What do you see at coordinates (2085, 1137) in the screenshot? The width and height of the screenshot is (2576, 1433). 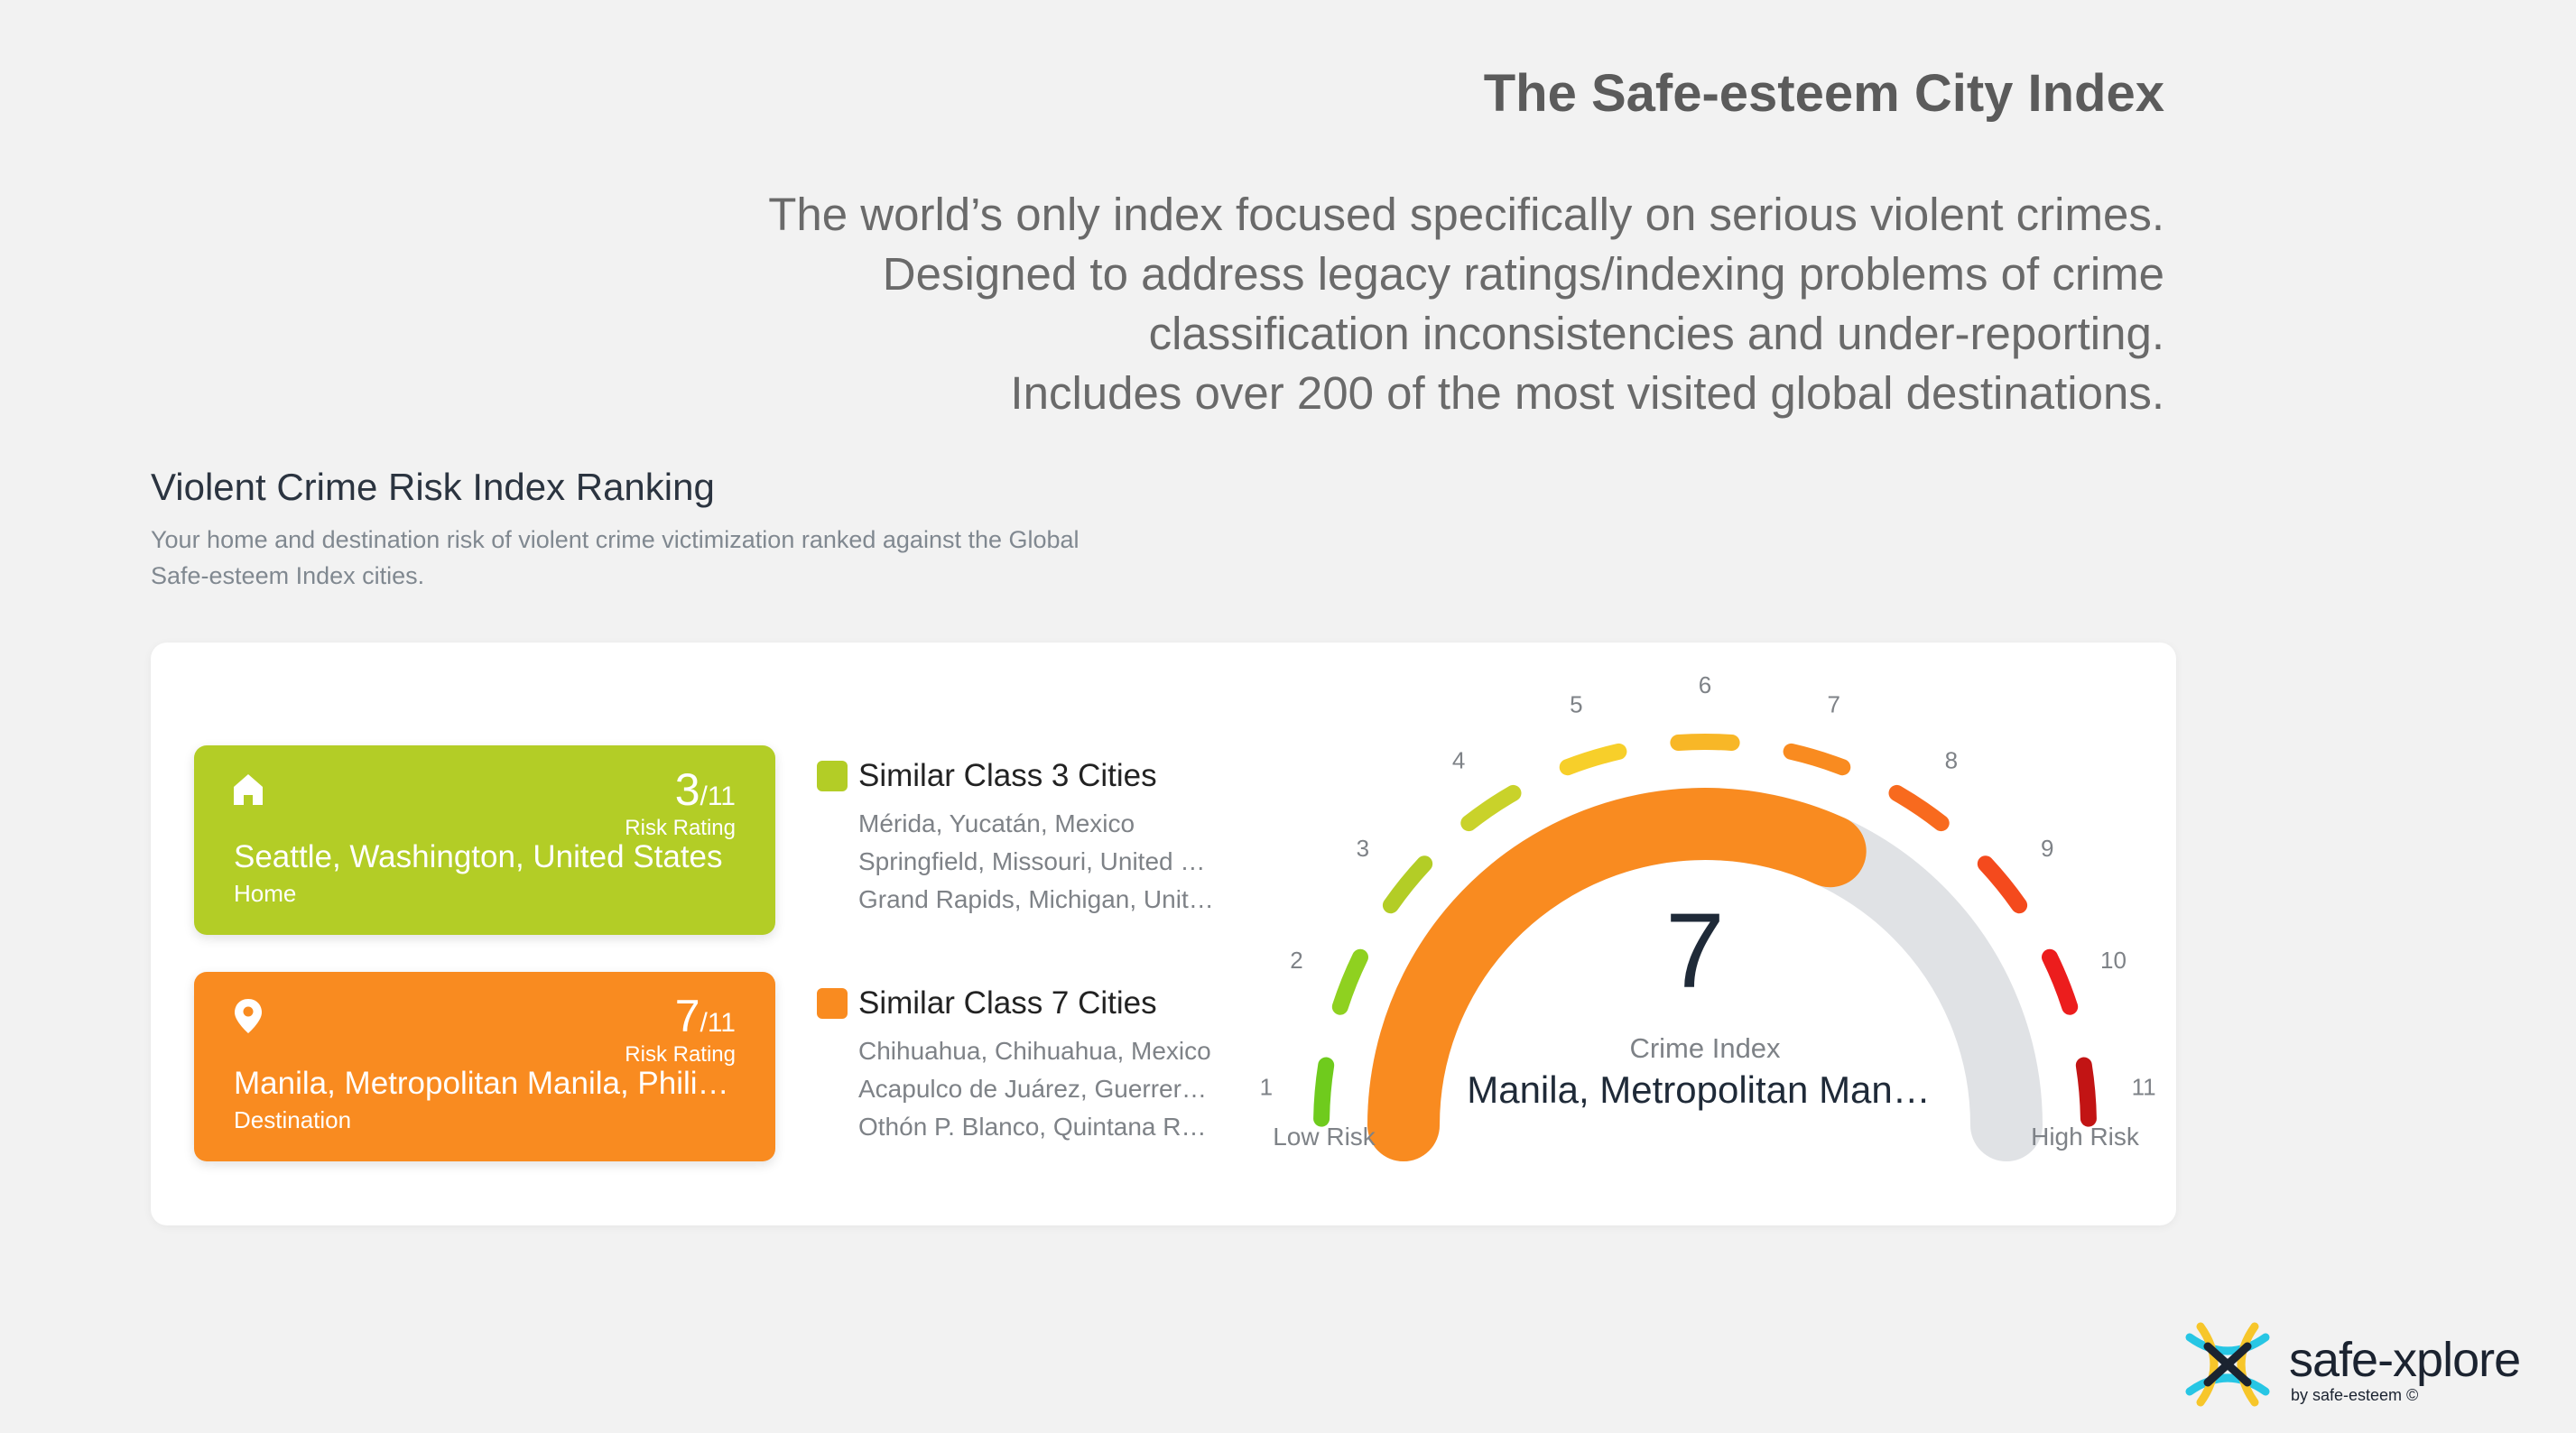 I see `high-risk-label: High Risk` at bounding box center [2085, 1137].